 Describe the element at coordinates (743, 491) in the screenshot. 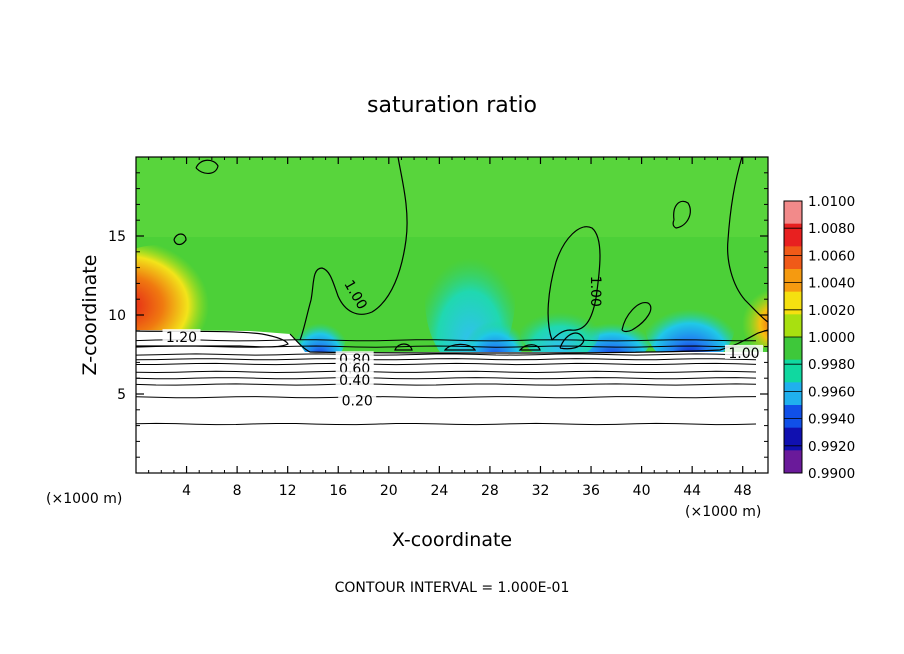

I see `x-tick-label: 48` at that location.